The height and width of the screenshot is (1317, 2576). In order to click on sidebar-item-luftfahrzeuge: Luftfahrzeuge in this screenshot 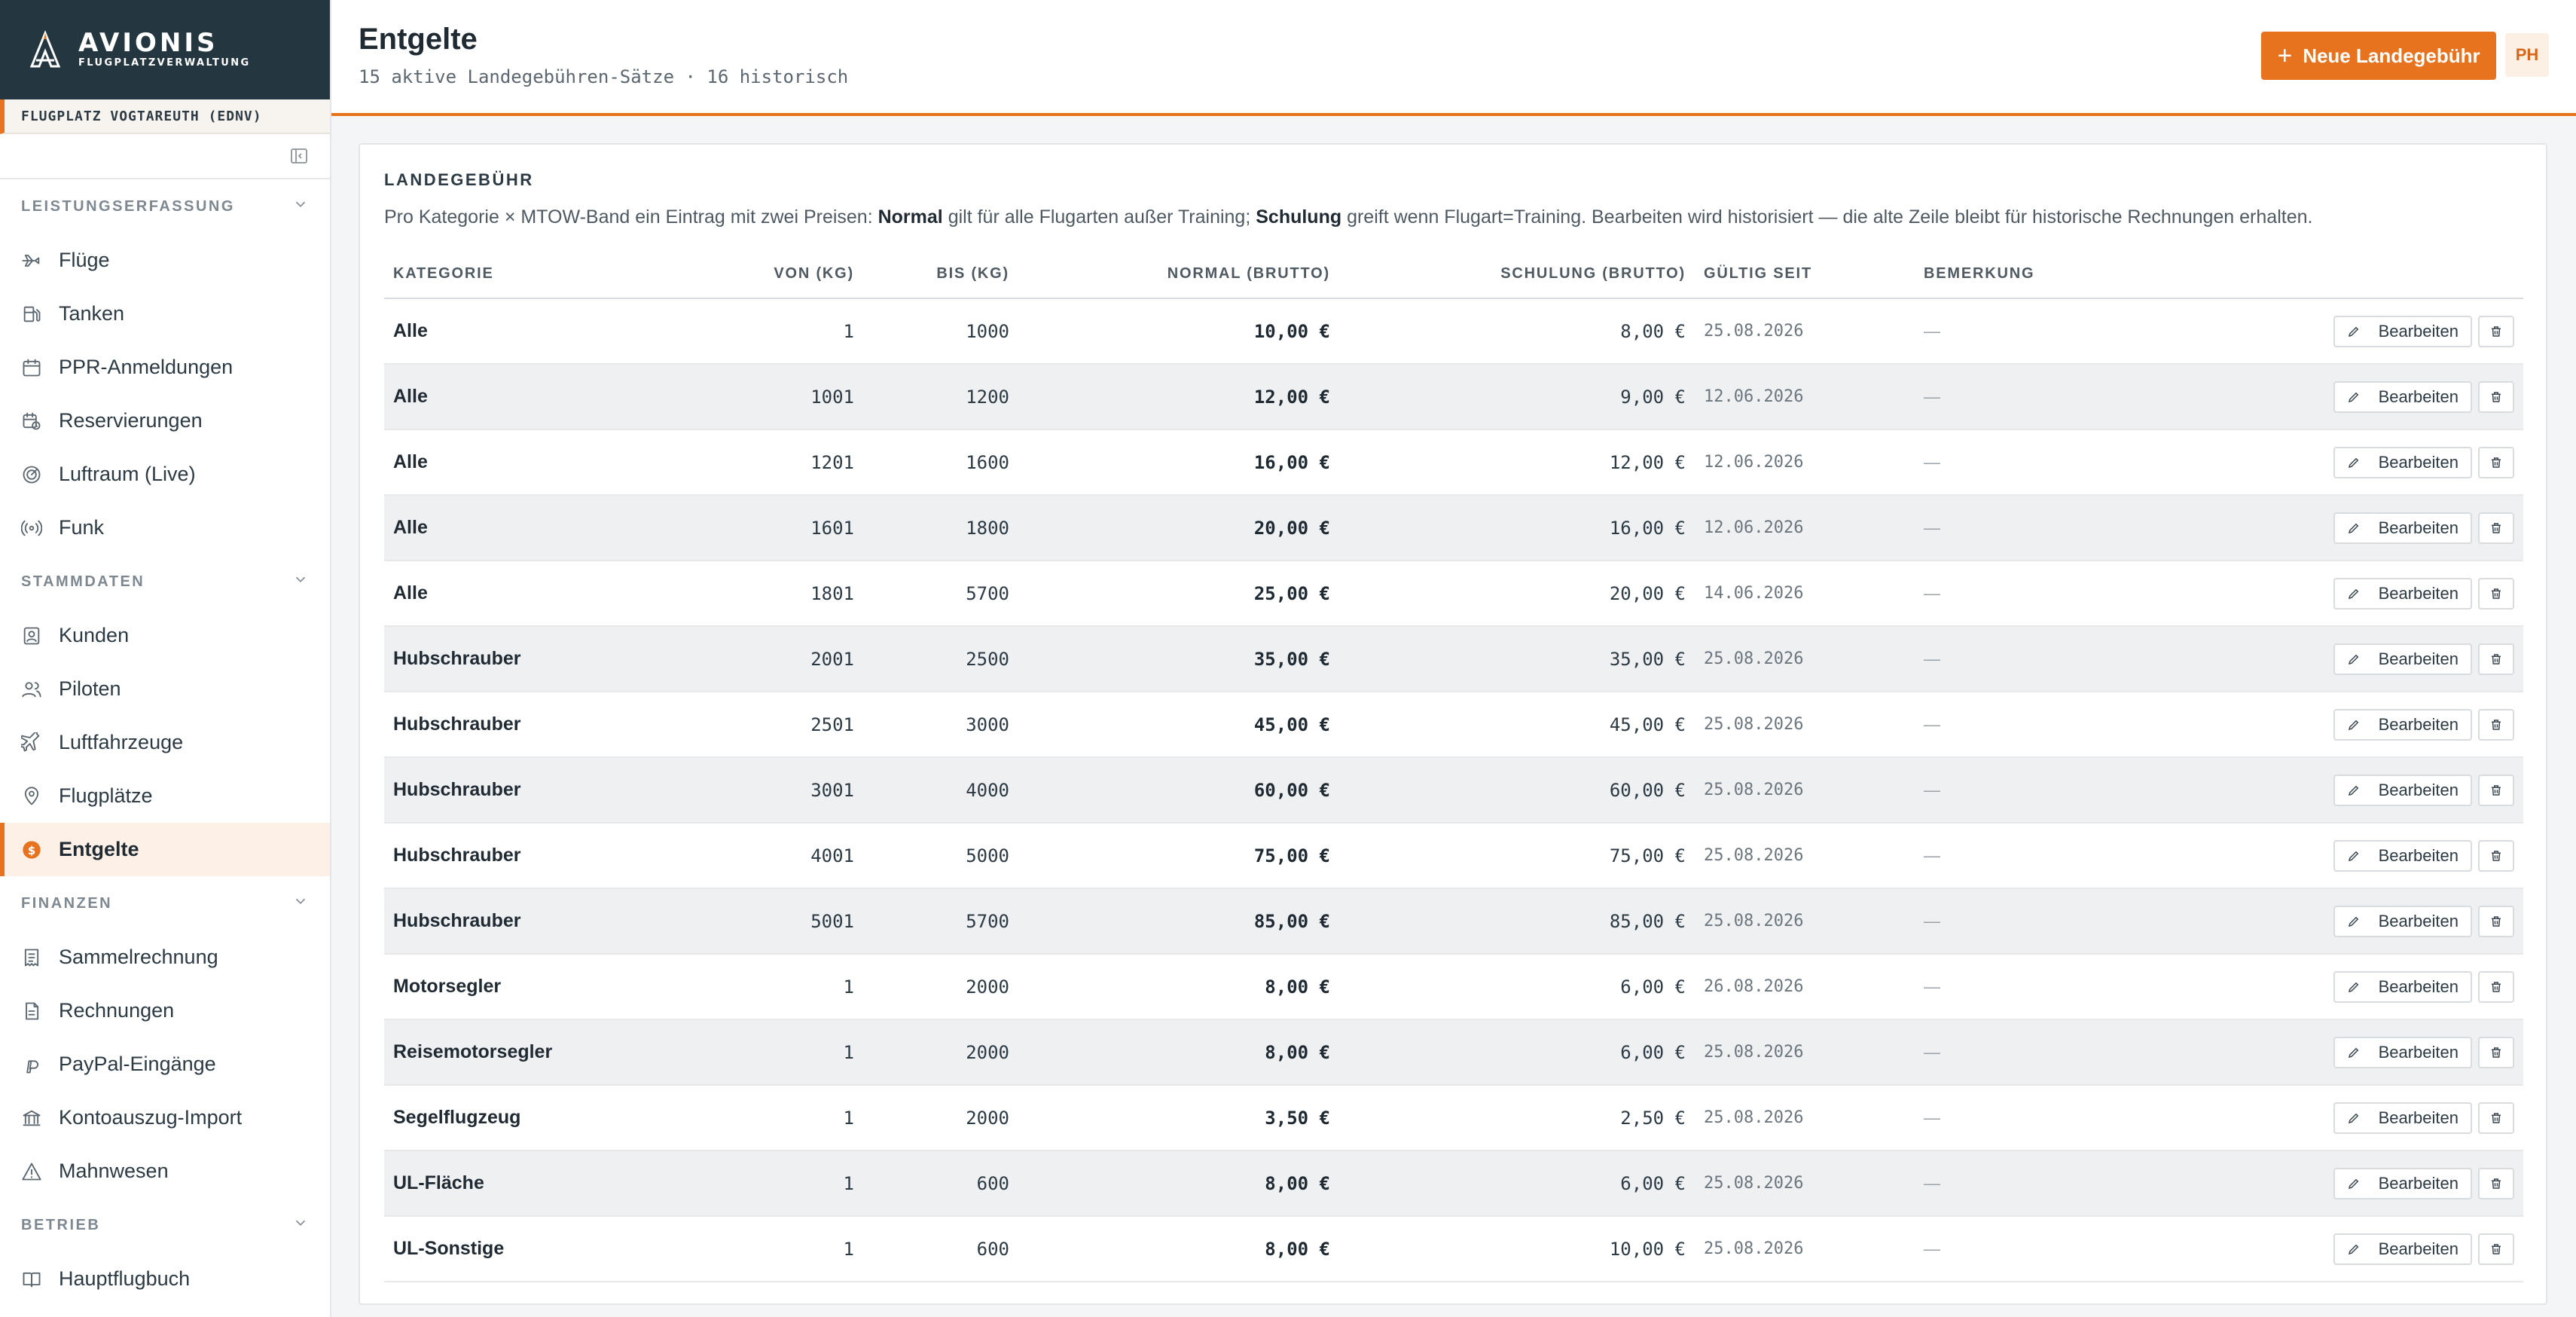, I will do `click(165, 743)`.